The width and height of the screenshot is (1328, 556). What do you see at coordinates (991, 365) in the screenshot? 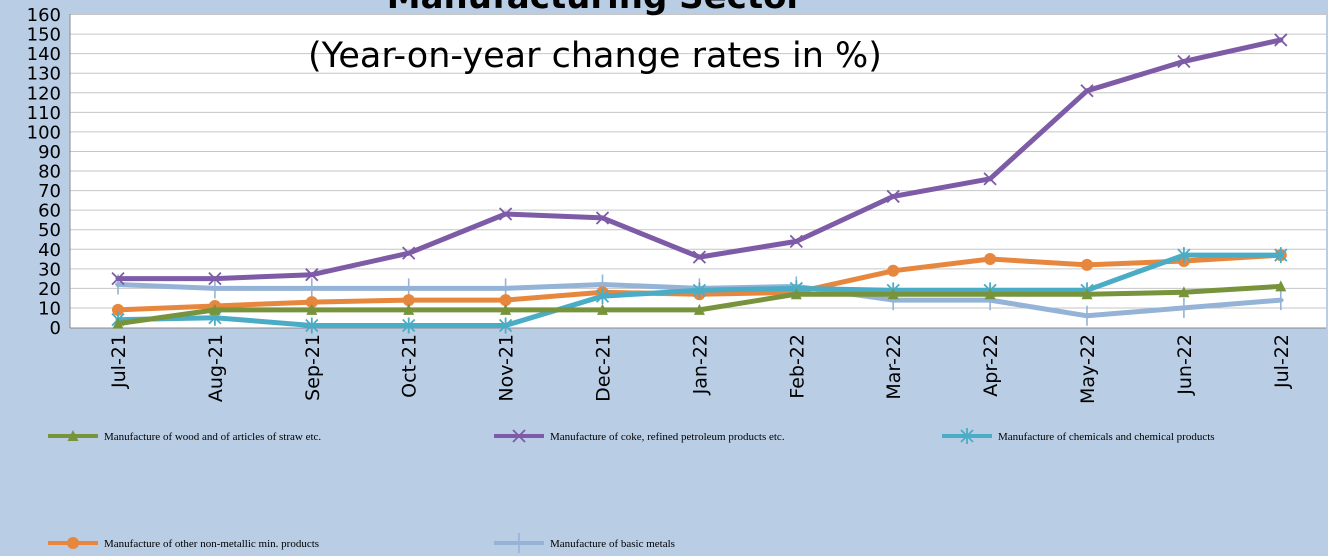
I see `x-tick-label: Apr-22` at bounding box center [991, 365].